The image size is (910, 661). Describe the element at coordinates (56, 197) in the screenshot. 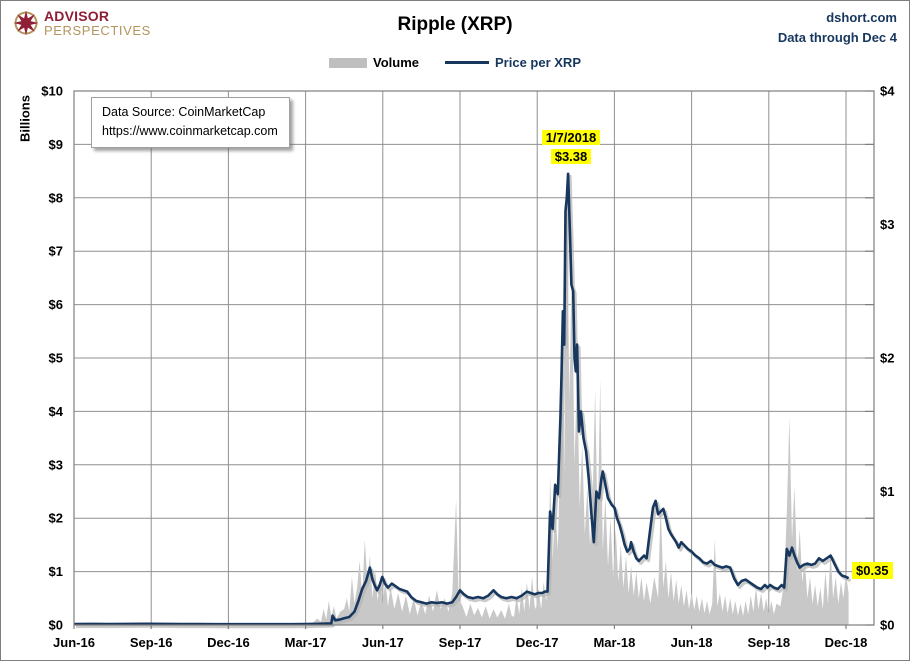

I see `svg-text: $8` at that location.